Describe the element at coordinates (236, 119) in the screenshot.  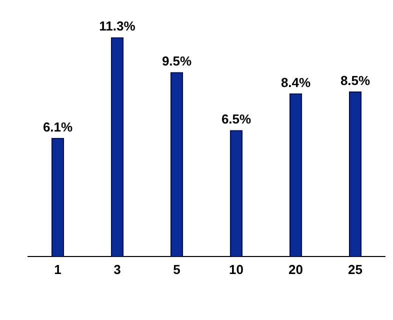
I see `data-label: 6.5%` at that location.